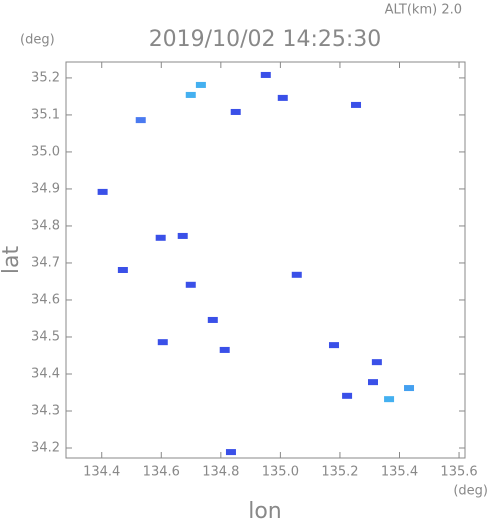 Image resolution: width=491 pixels, height=521 pixels. Describe the element at coordinates (45, 336) in the screenshot. I see `y-tick-label: 34.5` at that location.